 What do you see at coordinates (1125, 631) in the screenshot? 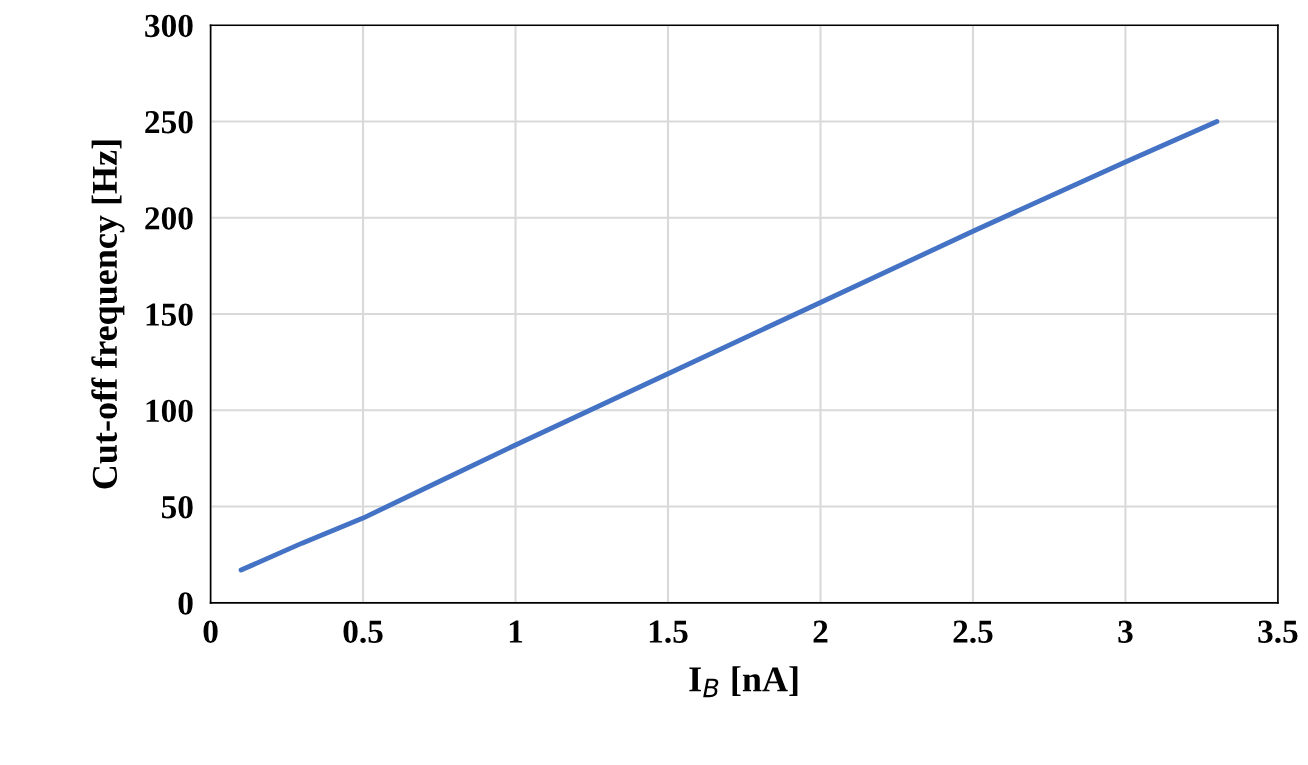
I see `x-tick-label: 3` at bounding box center [1125, 631].